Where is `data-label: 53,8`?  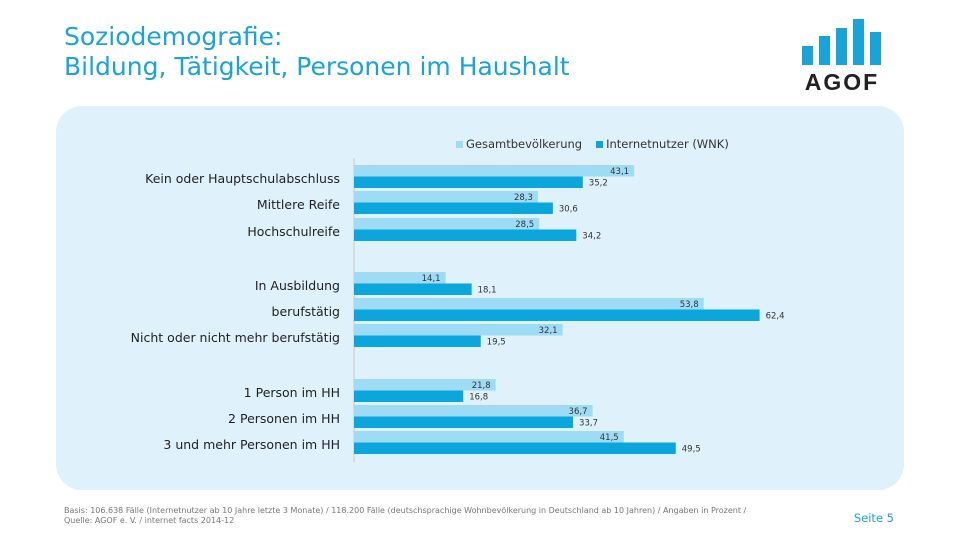 data-label: 53,8 is located at coordinates (689, 305).